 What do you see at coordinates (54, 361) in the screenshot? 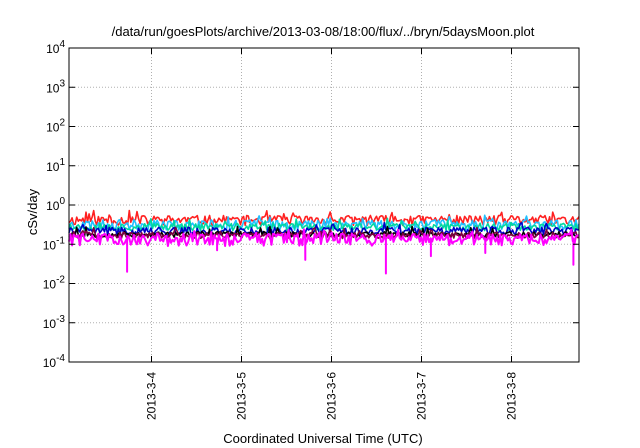
I see `y-tick-label: 10⁻⁴` at bounding box center [54, 361].